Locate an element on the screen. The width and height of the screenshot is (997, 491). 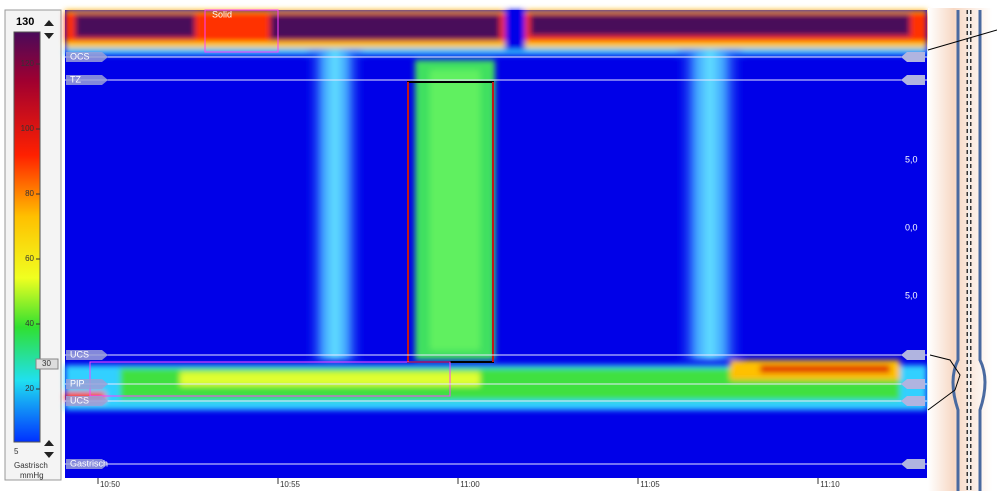
time-label: 11:10 is located at coordinates (830, 484).